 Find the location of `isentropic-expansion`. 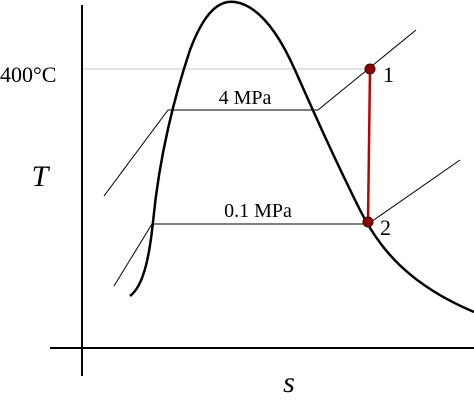

isentropic-expansion is located at coordinates (369, 145).